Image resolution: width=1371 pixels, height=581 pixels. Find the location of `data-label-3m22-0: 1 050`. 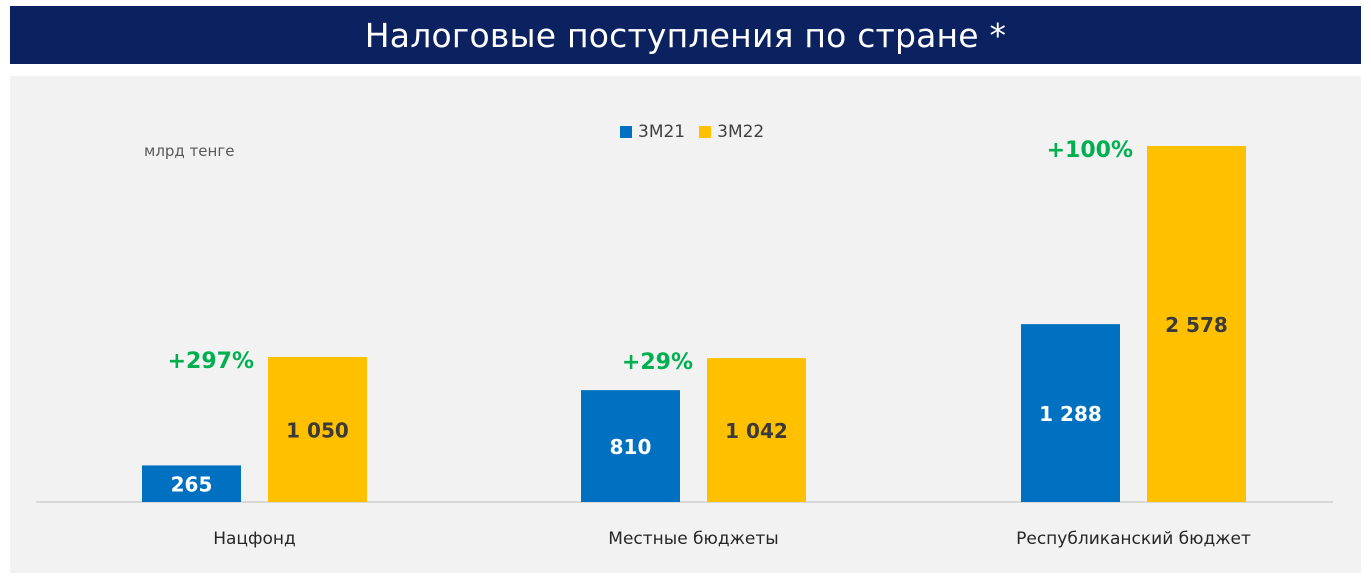

data-label-3m22-0: 1 050 is located at coordinates (317, 431).